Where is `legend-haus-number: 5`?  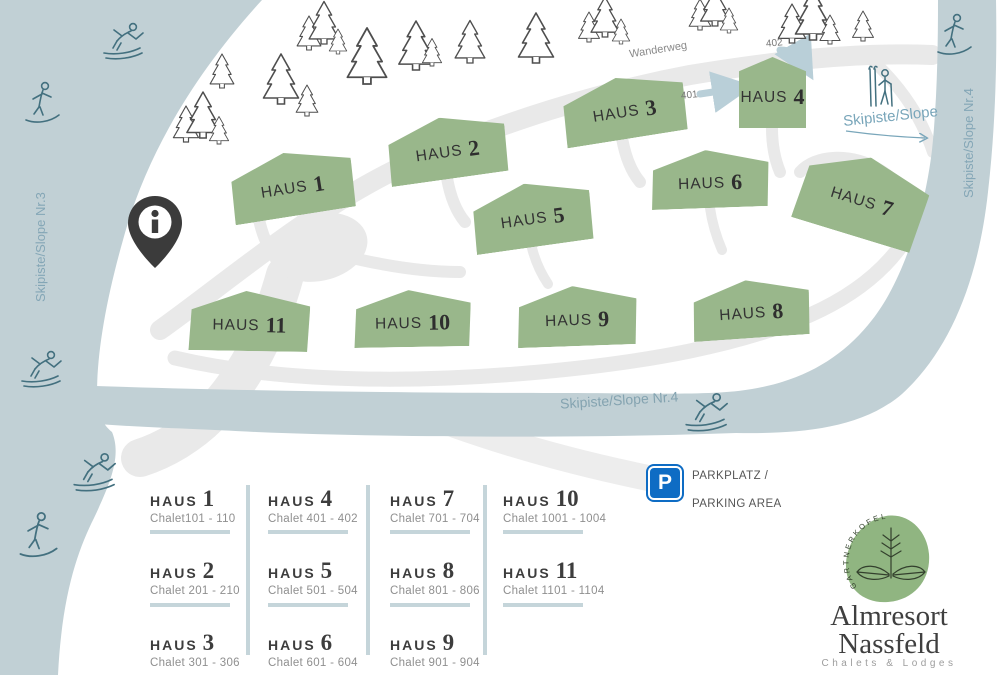 legend-haus-number: 5 is located at coordinates (326, 570).